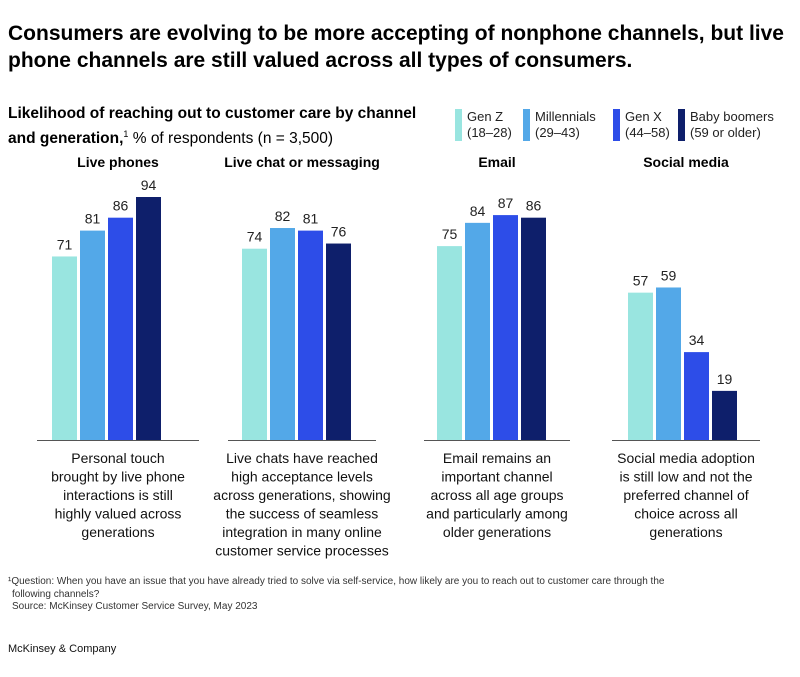 The image size is (800, 677). What do you see at coordinates (685, 477) in the screenshot?
I see `panel-caption-social-media-line-2: is still low and not the` at bounding box center [685, 477].